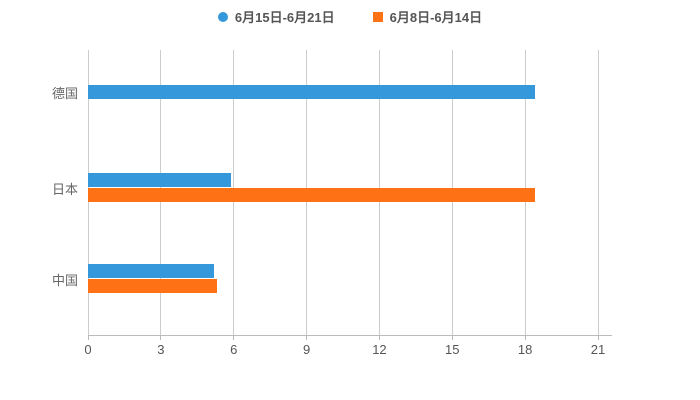 The image size is (700, 400). I want to click on x-tick-label: 15, so click(452, 349).